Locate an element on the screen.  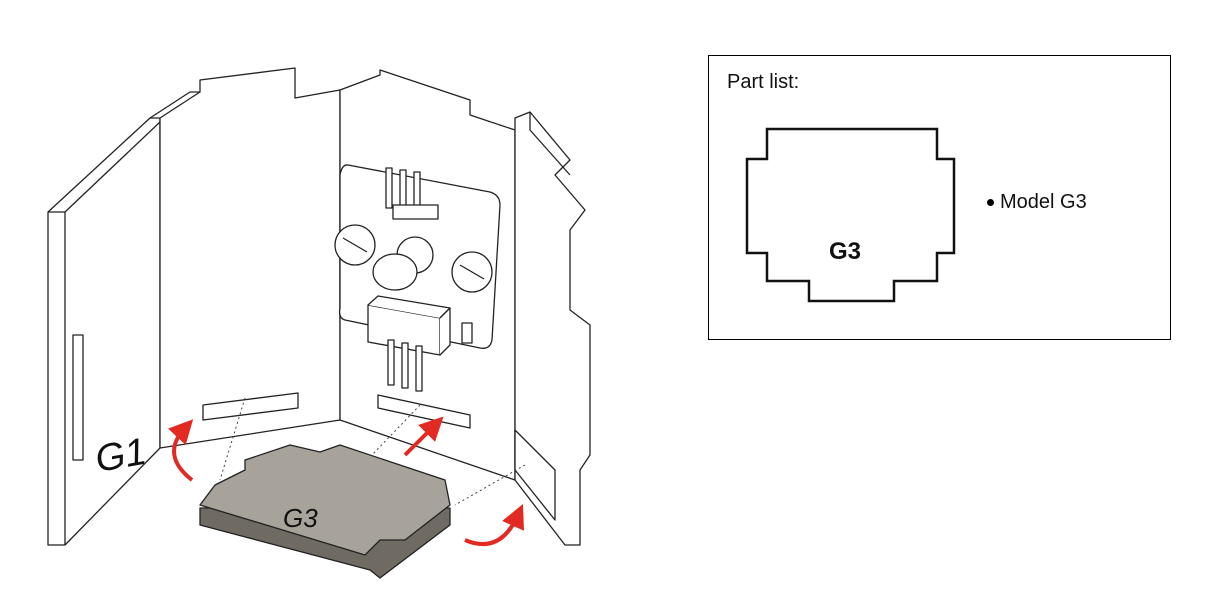
back-panel-left is located at coordinates (250, 258).